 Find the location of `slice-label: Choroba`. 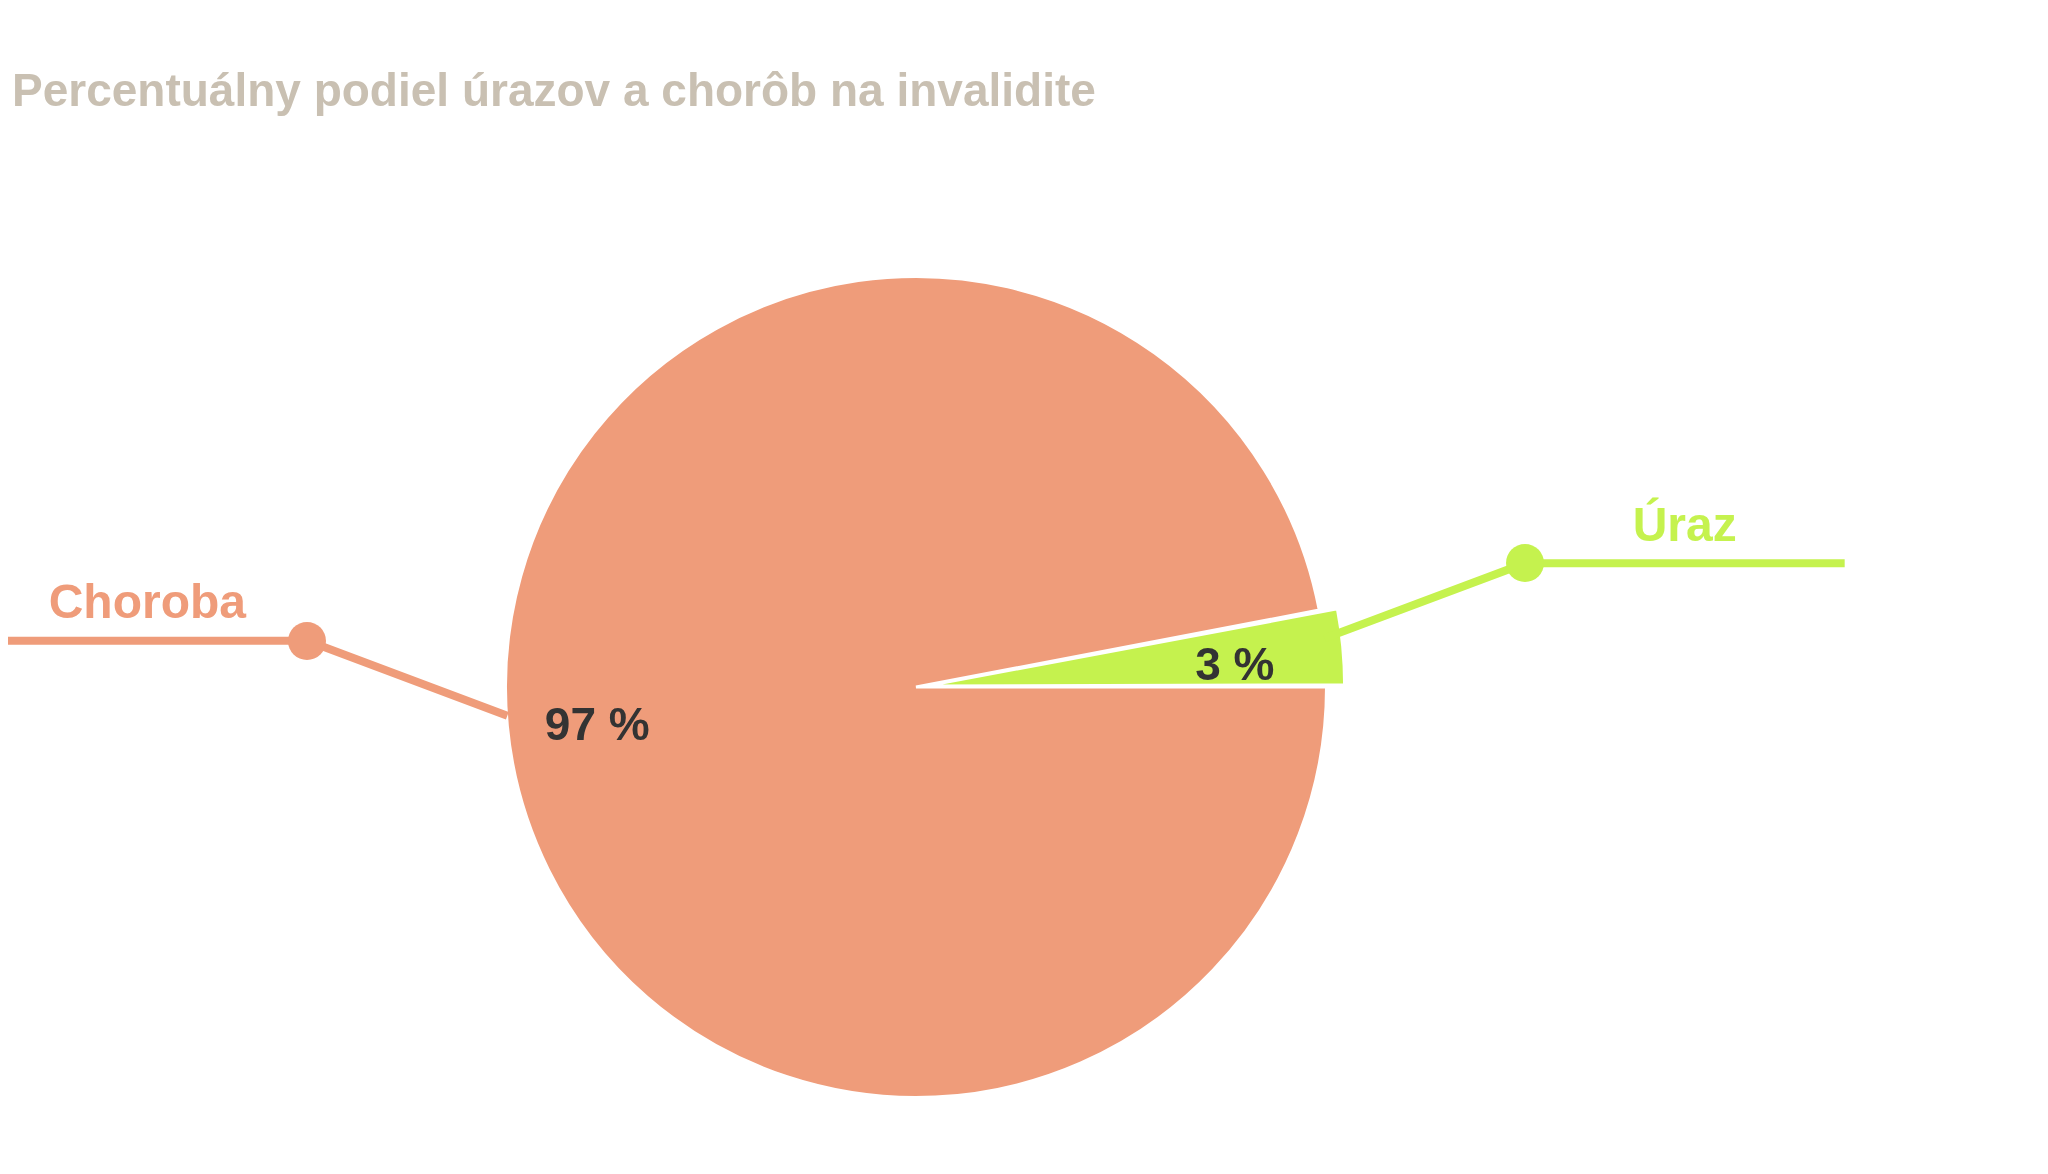

slice-label: Choroba is located at coordinates (147, 601).